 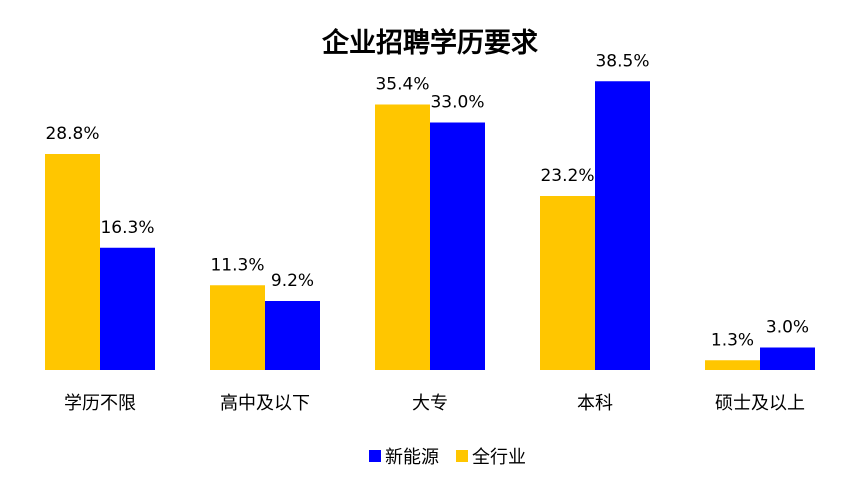 What do you see at coordinates (595, 403) in the screenshot?
I see `category-label-3: 本科` at bounding box center [595, 403].